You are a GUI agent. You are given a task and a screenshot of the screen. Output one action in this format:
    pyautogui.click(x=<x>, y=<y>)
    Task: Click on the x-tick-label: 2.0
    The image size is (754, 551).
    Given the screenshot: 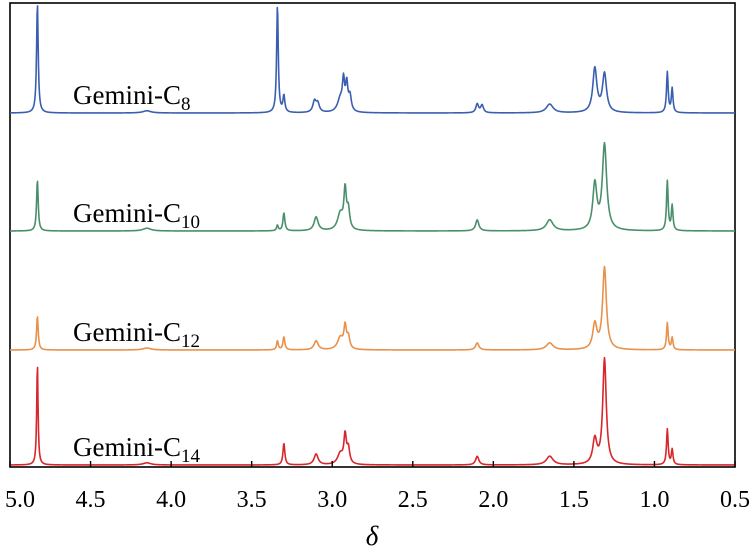 What is the action you would take?
    pyautogui.click(x=493, y=500)
    